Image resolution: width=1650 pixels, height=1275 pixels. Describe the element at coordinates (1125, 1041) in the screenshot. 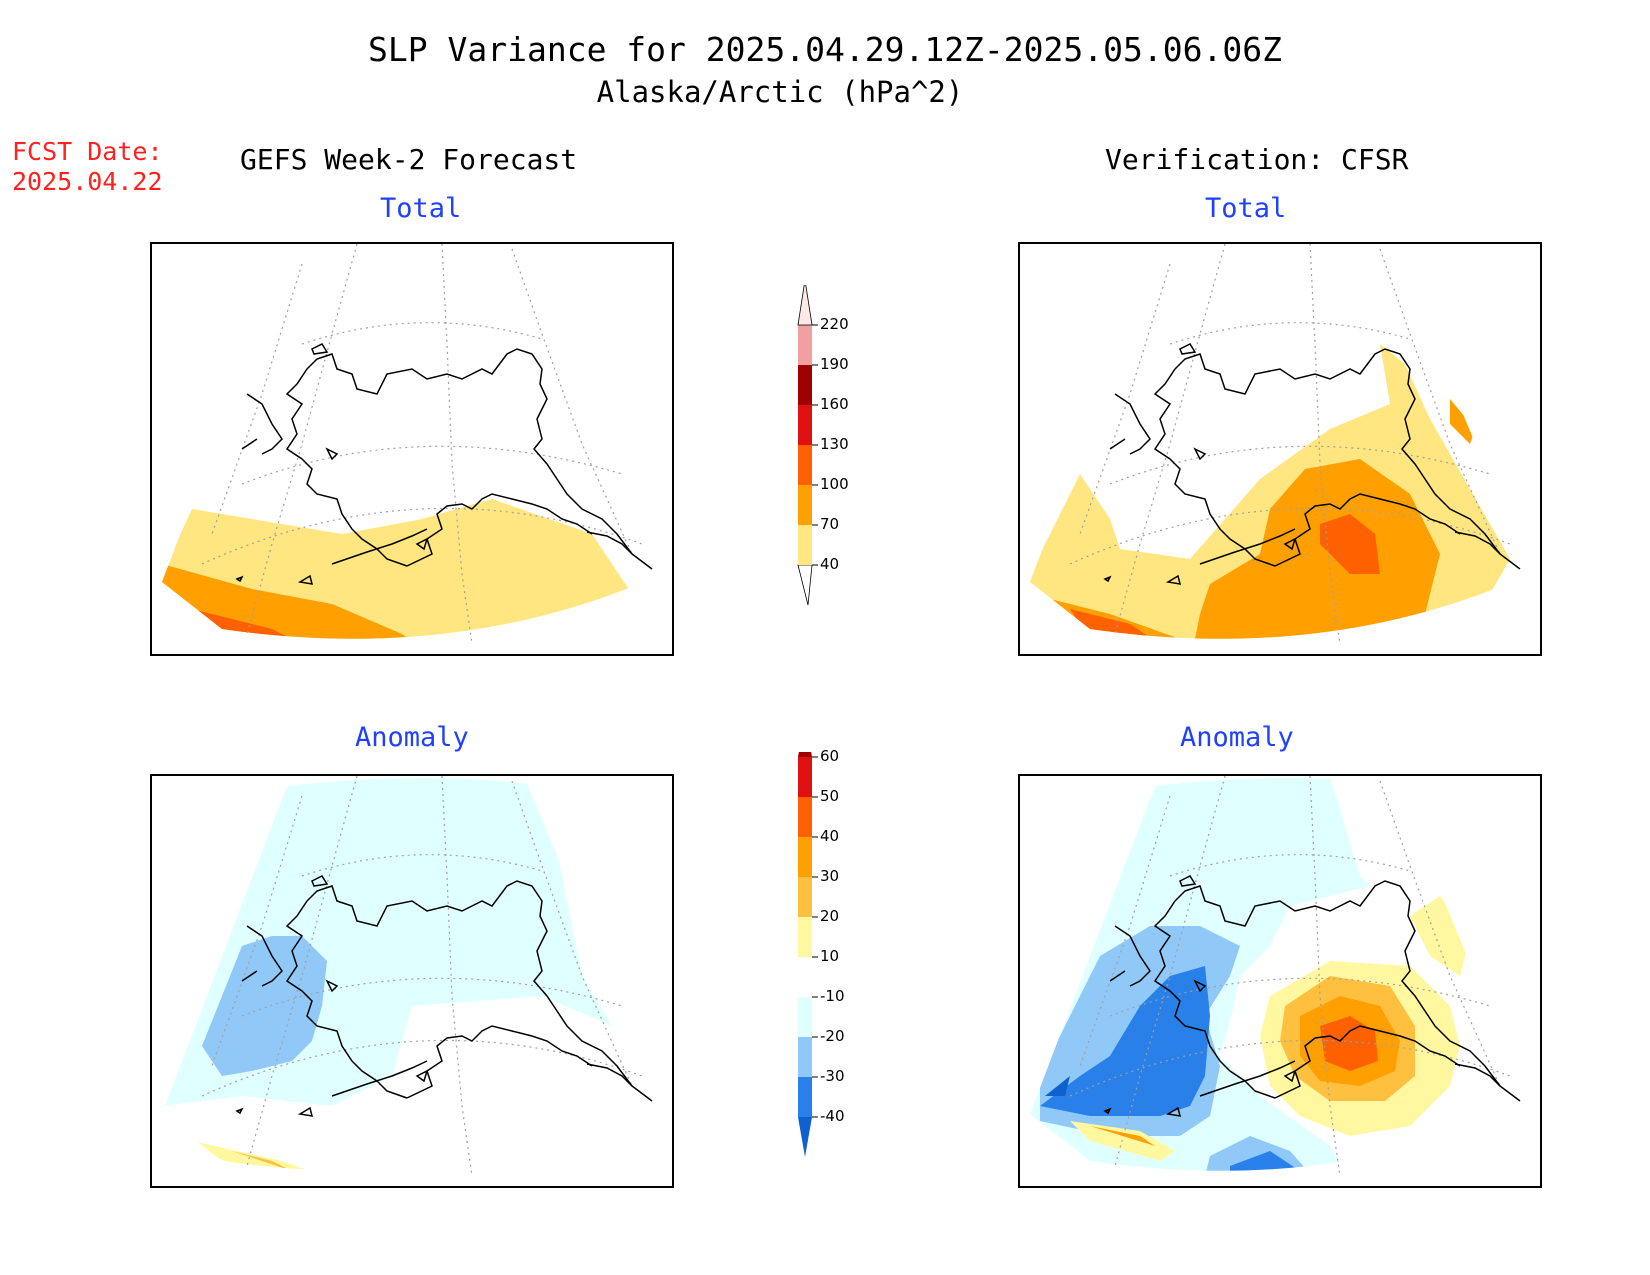

I see `shade-mid-blue` at that location.